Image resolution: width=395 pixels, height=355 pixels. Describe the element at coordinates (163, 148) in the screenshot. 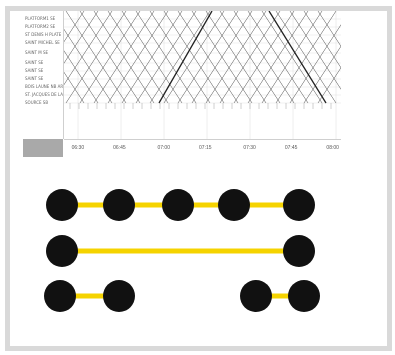

I see `time-tick-label: 07:00` at that location.